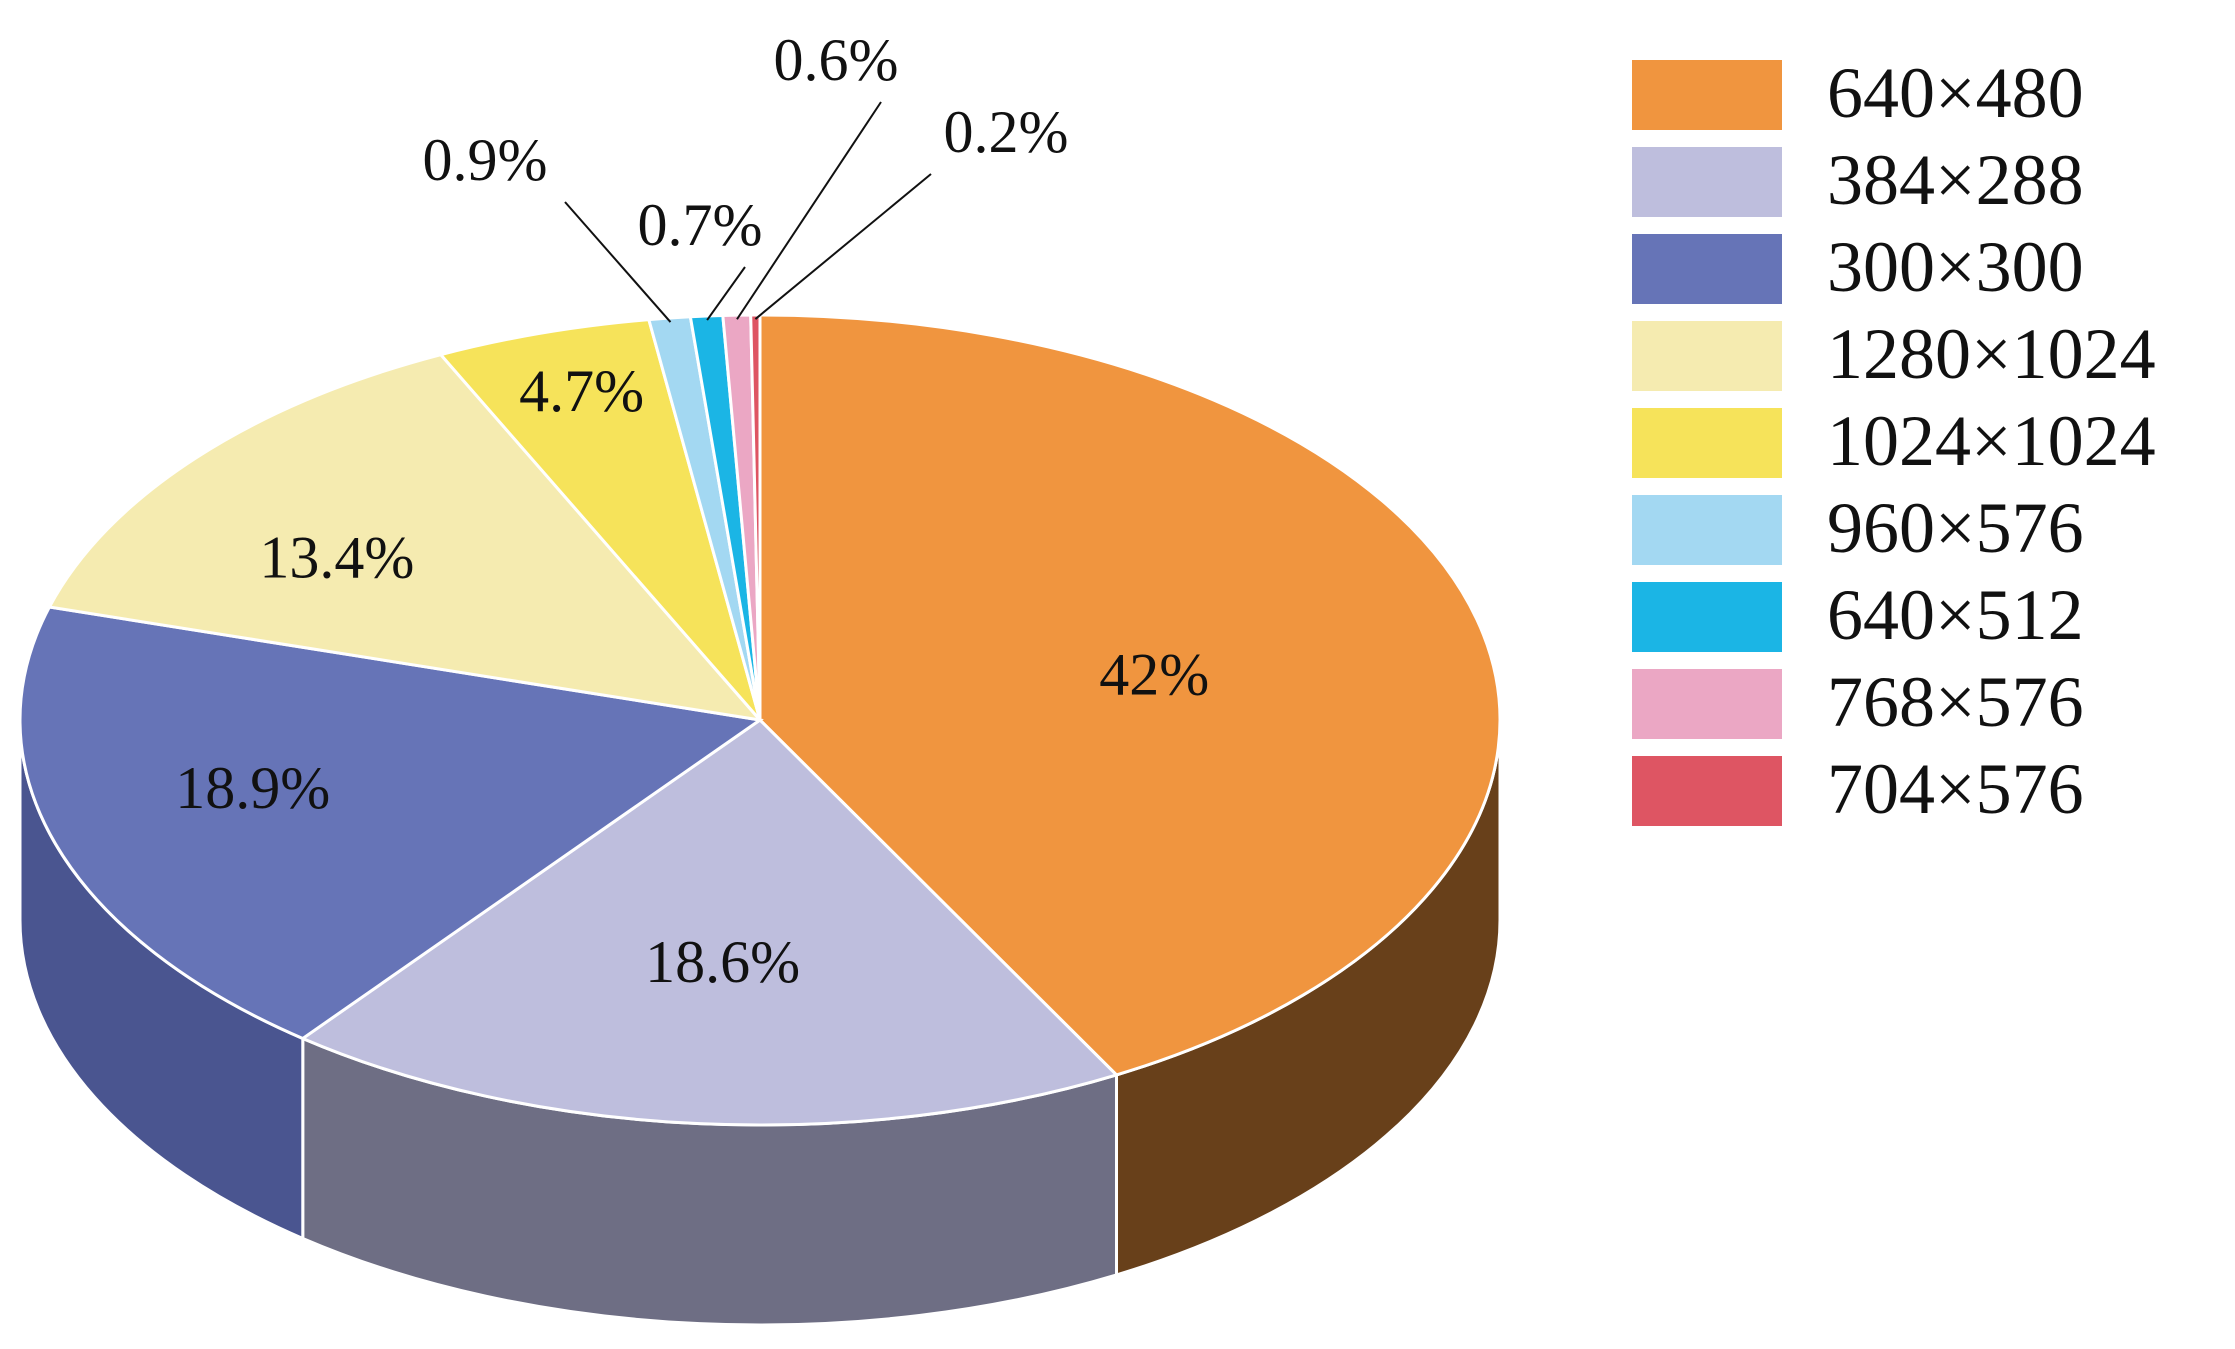 The width and height of the screenshot is (2235, 1349). I want to click on legend-label-704-576: 704×576, so click(1955, 789).